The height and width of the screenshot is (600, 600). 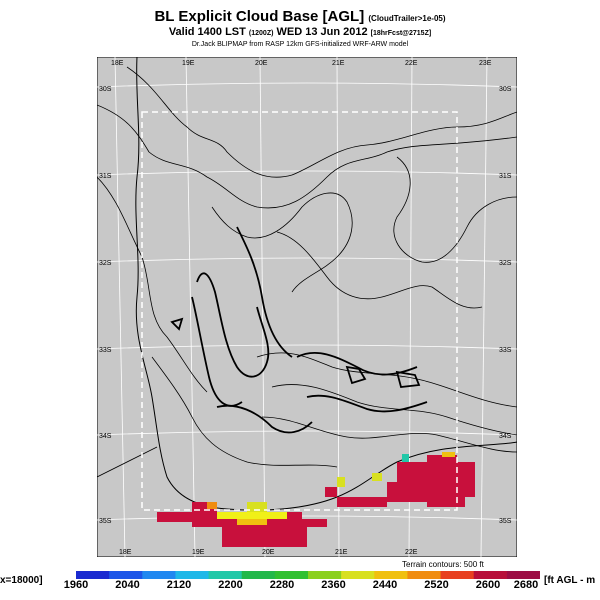 What do you see at coordinates (307, 518) in the screenshot?
I see `parallel-35s` at bounding box center [307, 518].